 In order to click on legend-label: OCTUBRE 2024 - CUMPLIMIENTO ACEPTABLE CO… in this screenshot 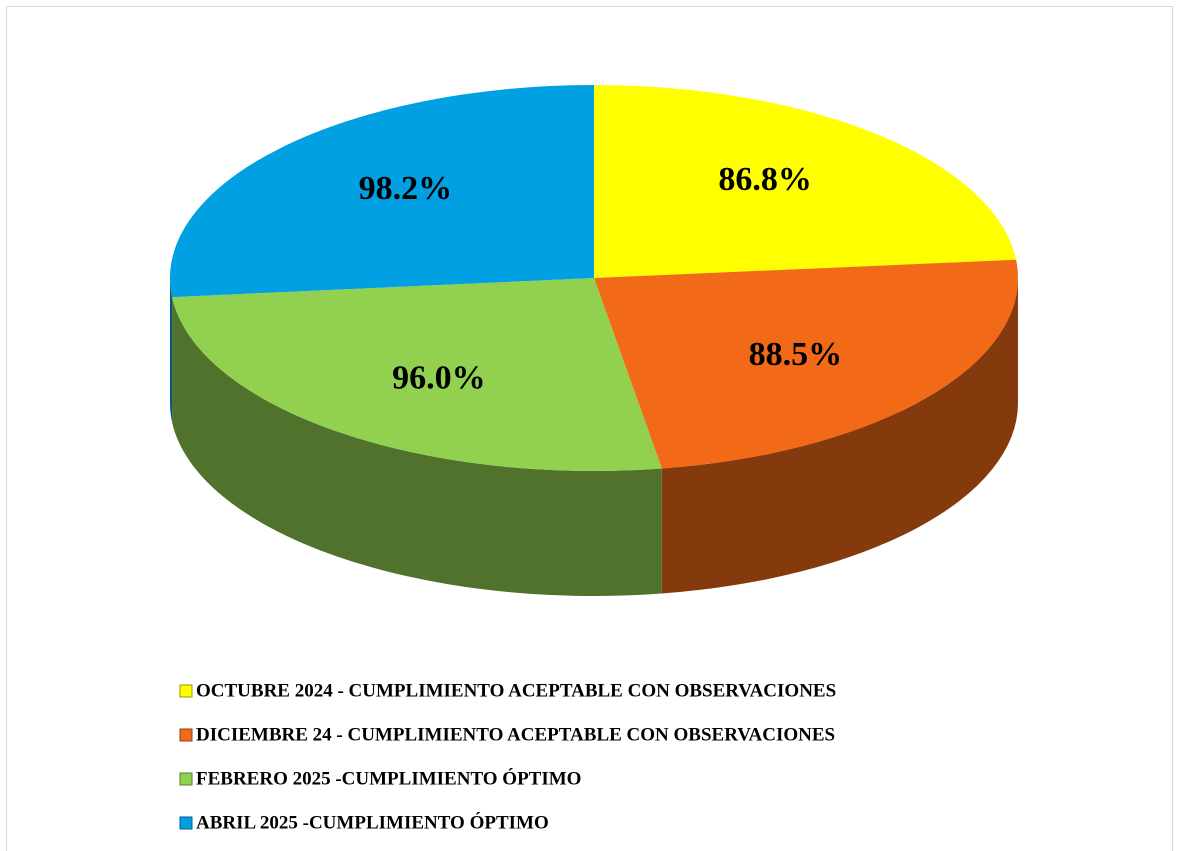, I will do `click(516, 690)`.